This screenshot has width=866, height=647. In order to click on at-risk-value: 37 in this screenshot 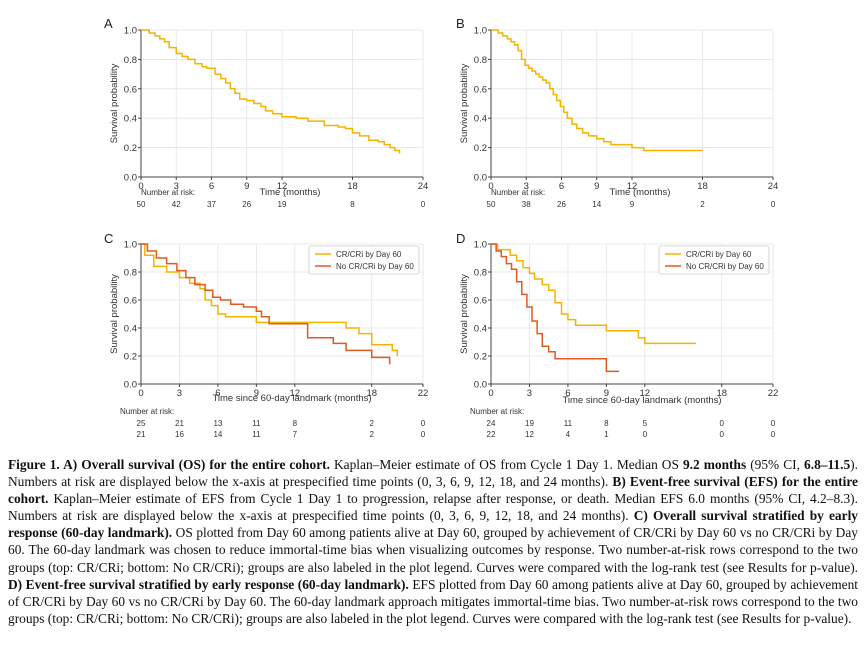, I will do `click(211, 204)`.